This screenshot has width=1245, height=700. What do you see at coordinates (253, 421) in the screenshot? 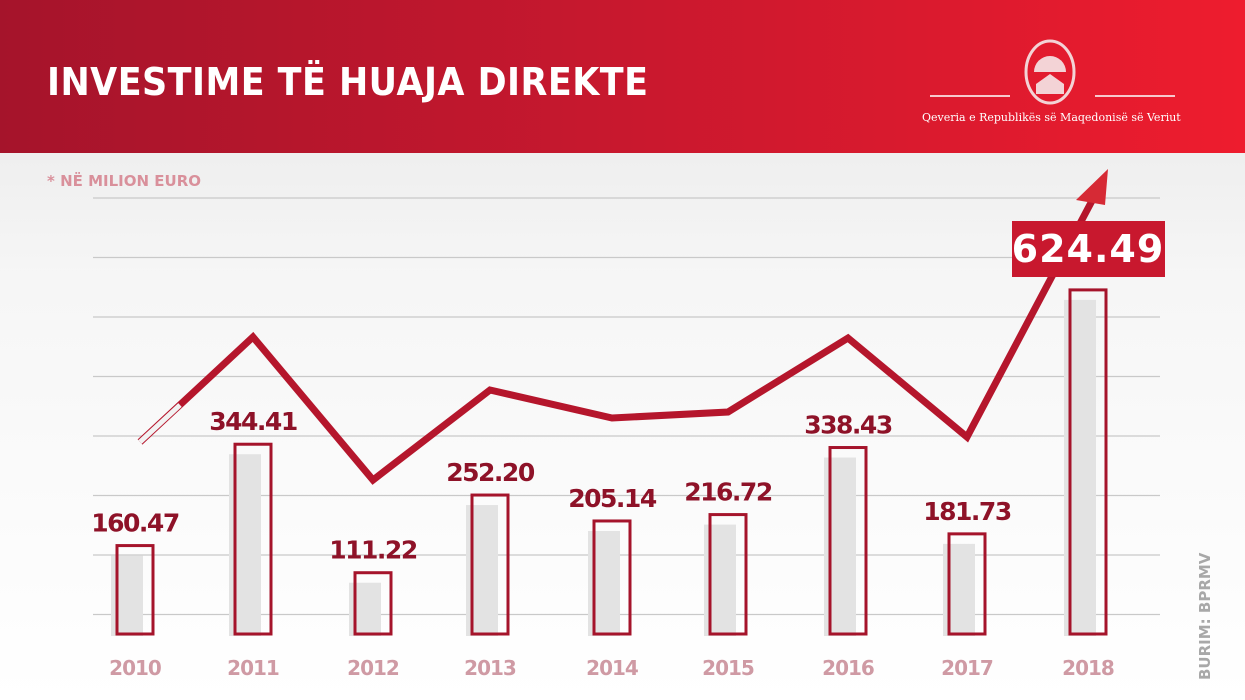
I see `value-label: 344.41` at bounding box center [253, 421].